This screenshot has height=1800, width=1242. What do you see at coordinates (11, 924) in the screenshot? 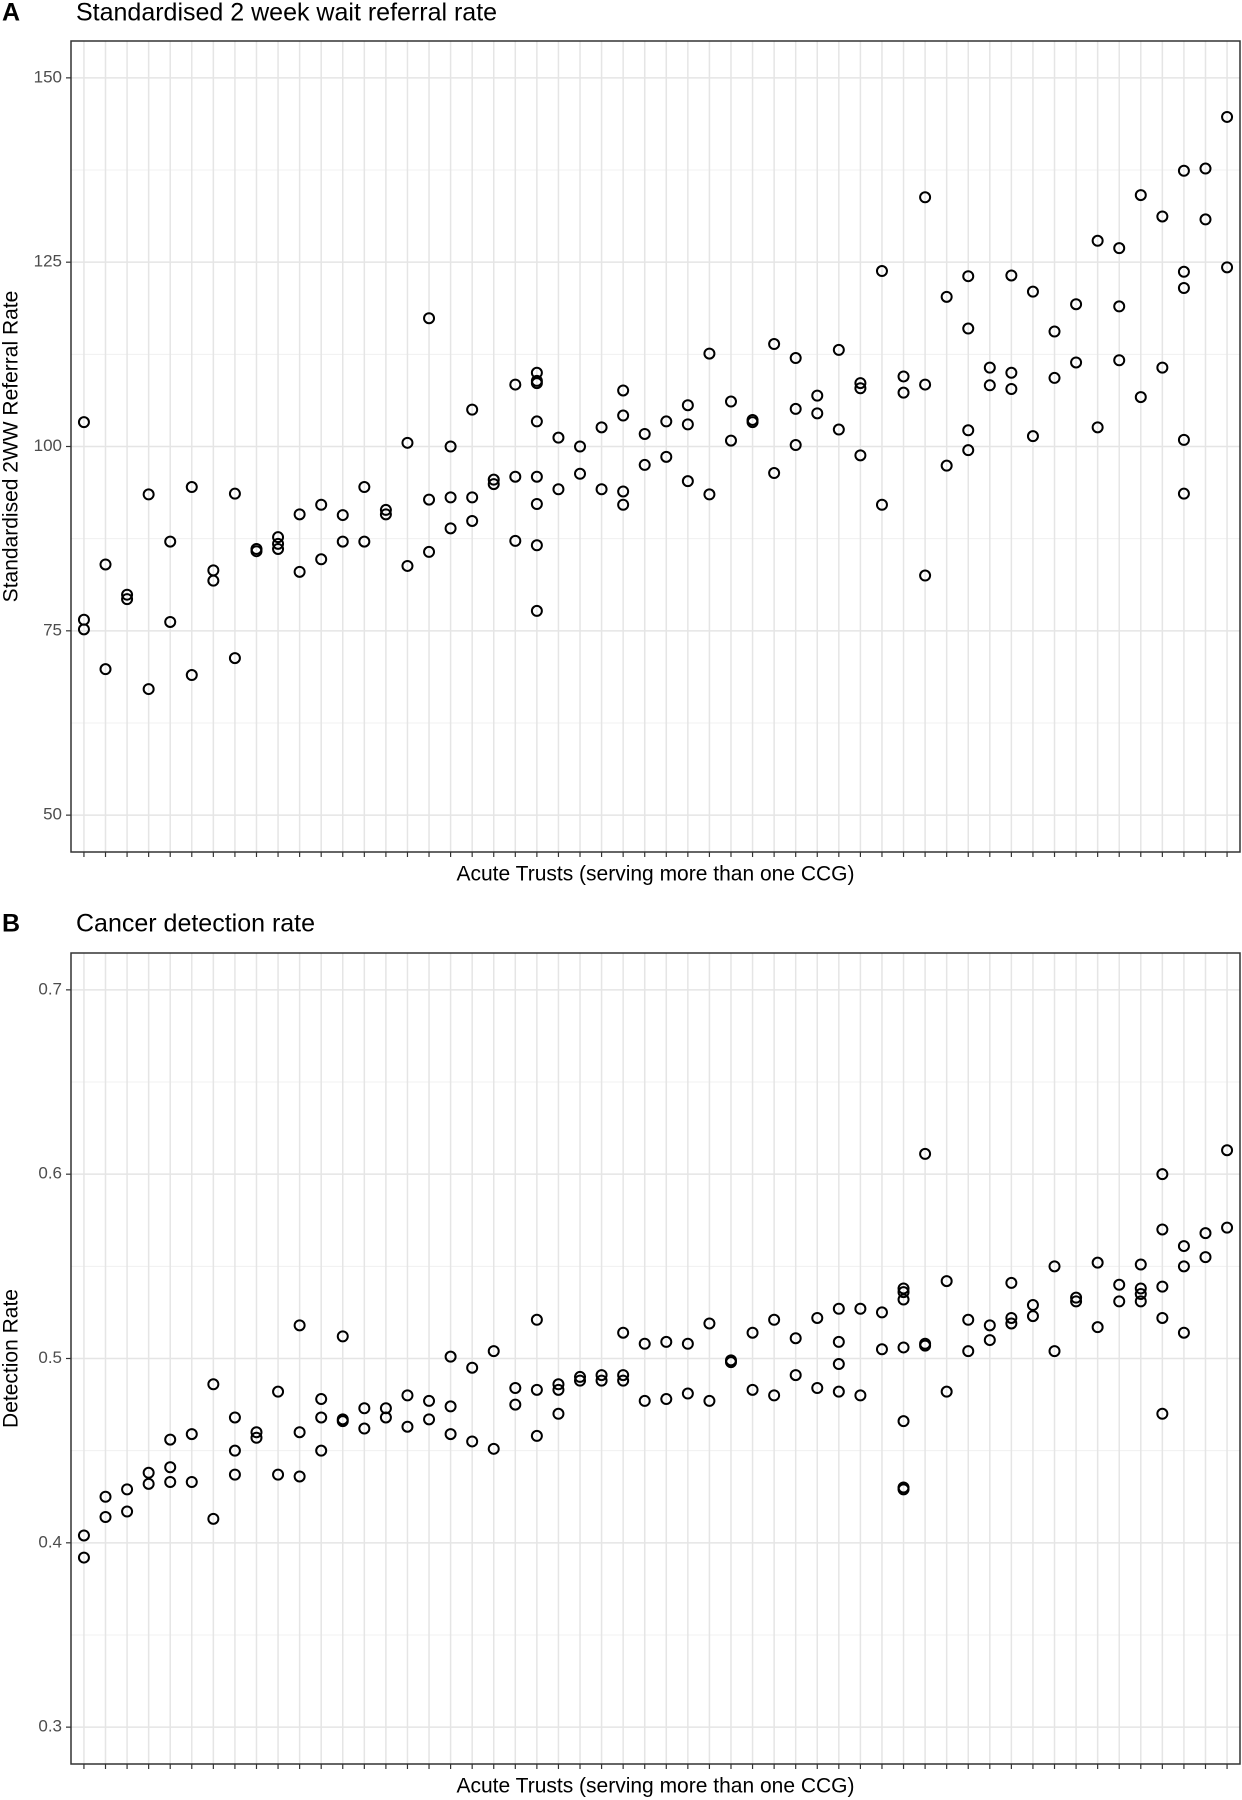
I see `panel-tag: B` at bounding box center [11, 924].